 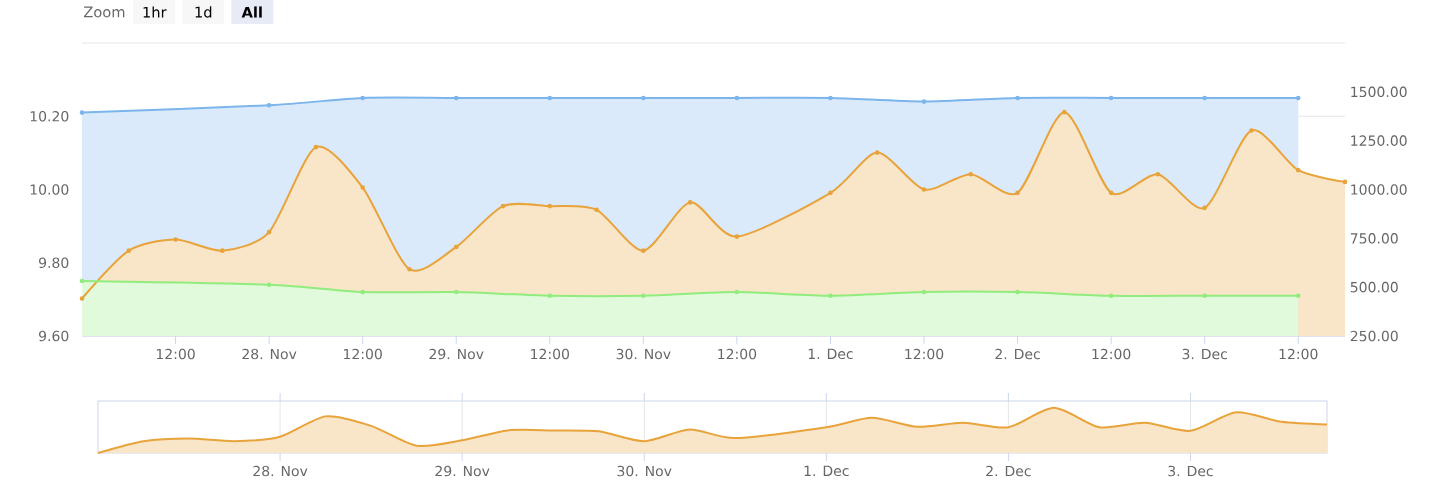 I want to click on y-tick-label: 10.20, so click(x=49, y=116).